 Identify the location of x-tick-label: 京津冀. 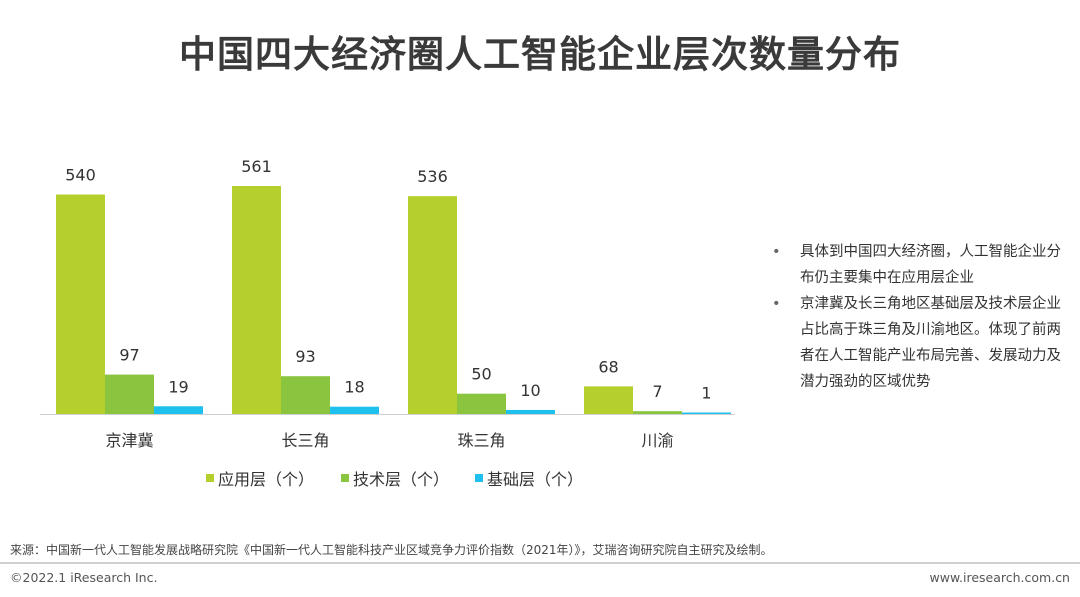
(129, 440).